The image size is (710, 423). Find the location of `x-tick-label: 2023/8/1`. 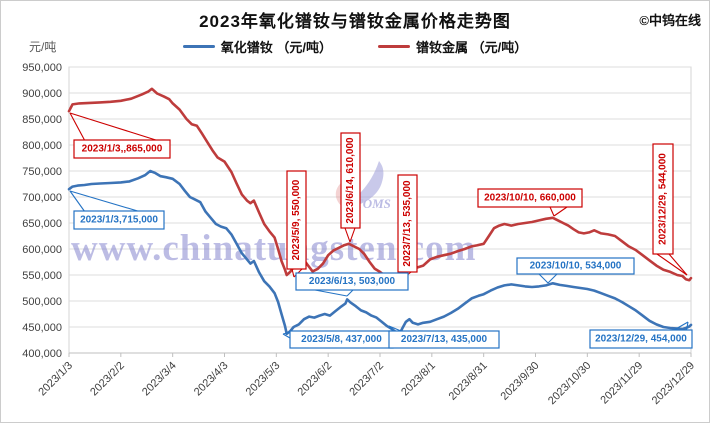

x-tick-label: 2023/8/1 is located at coordinates (418, 379).